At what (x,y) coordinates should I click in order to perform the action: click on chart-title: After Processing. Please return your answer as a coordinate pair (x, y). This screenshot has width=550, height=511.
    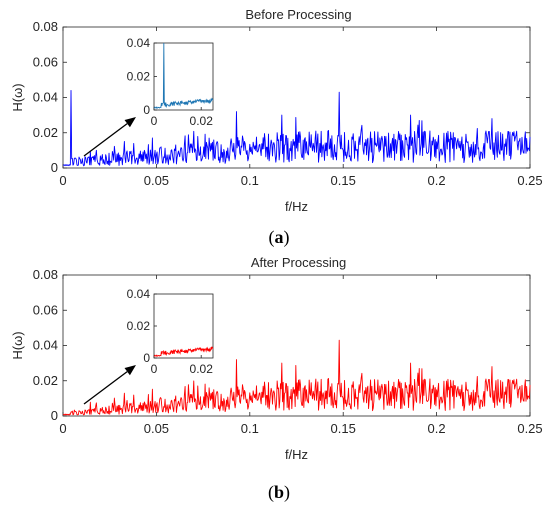
    Looking at the image, I should click on (298, 262).